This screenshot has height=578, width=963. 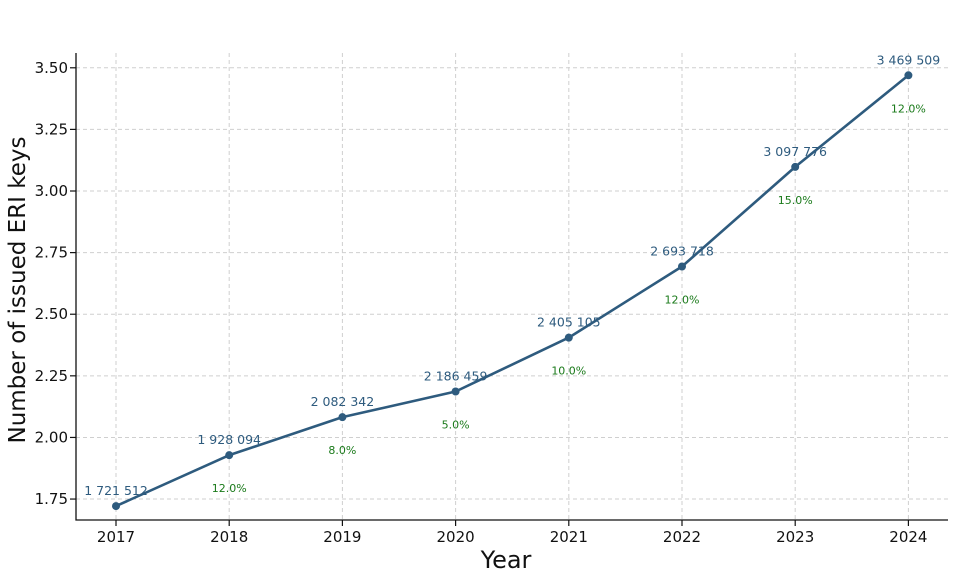 I want to click on y-tick-label: 2.50, so click(x=51, y=314).